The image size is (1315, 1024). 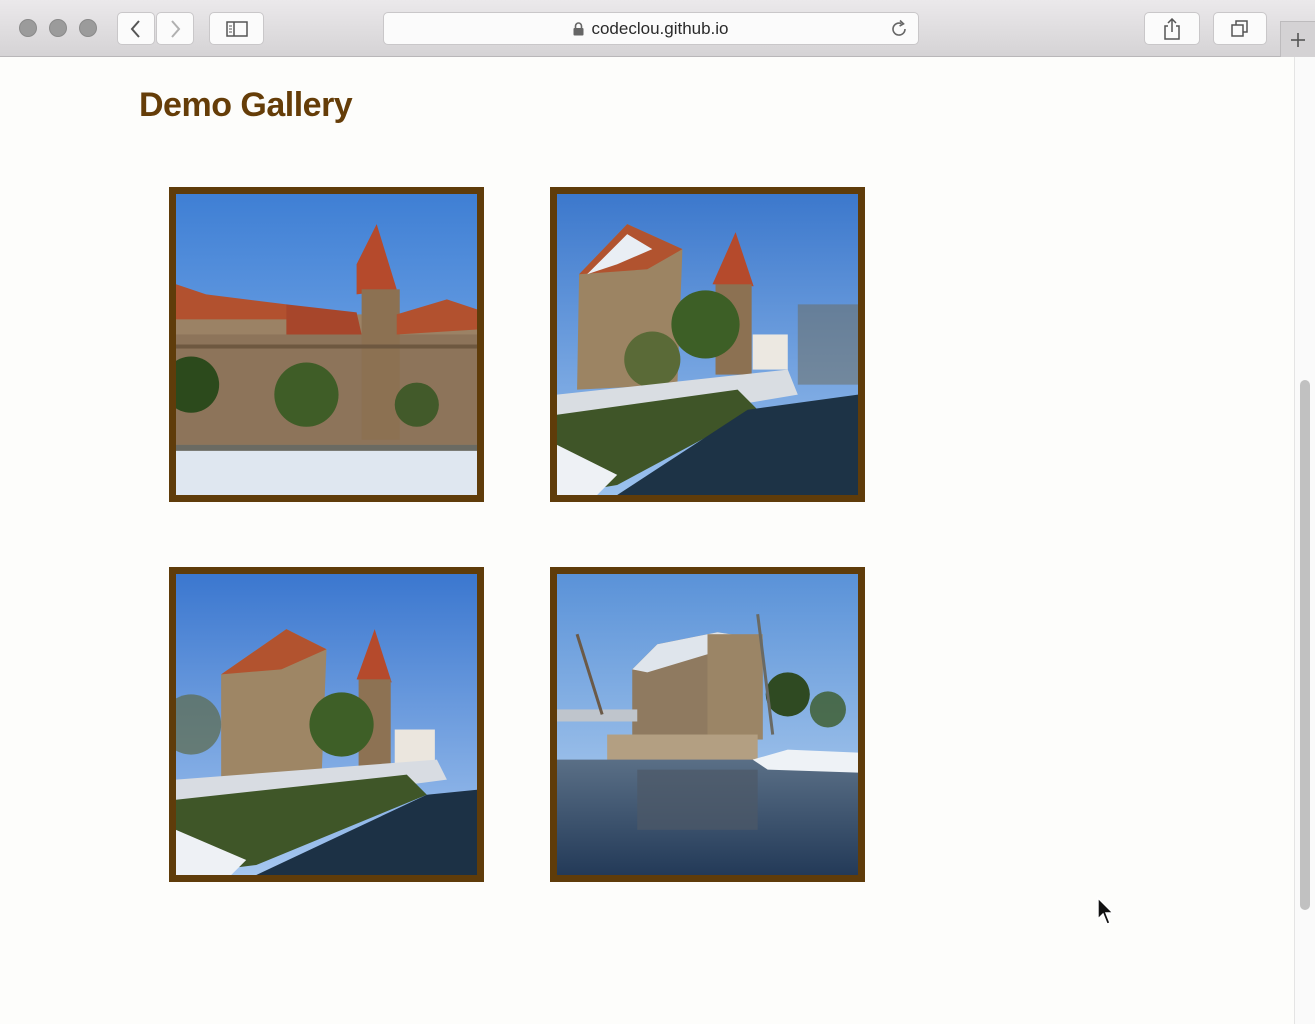 I want to click on reload-icon, so click(x=899, y=29).